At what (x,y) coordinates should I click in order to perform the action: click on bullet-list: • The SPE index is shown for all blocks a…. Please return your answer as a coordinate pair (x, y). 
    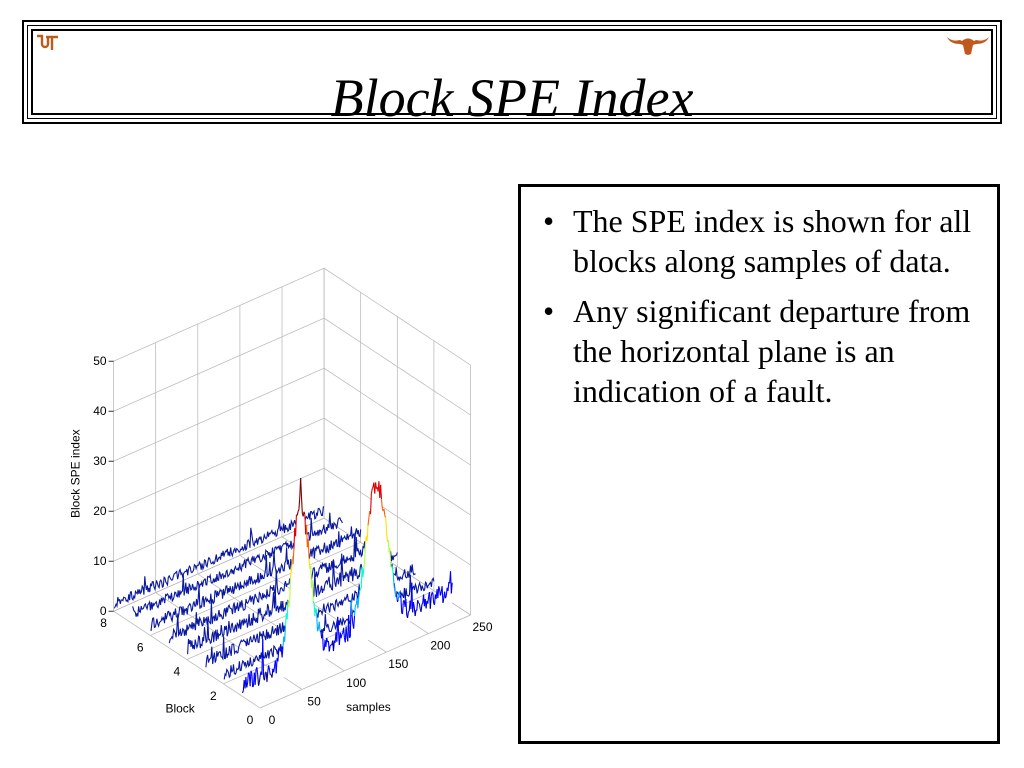
    Looking at the image, I should click on (759, 299).